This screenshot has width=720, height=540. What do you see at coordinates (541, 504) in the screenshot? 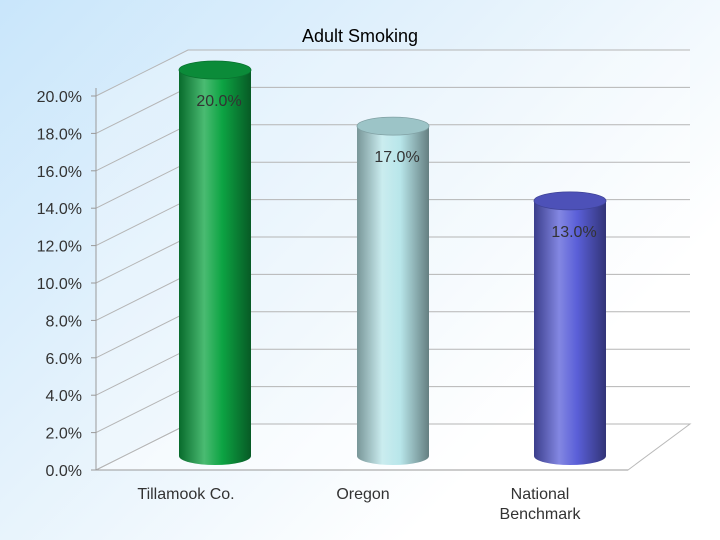
I see `x-tick-label: National Benchmark` at bounding box center [541, 504].